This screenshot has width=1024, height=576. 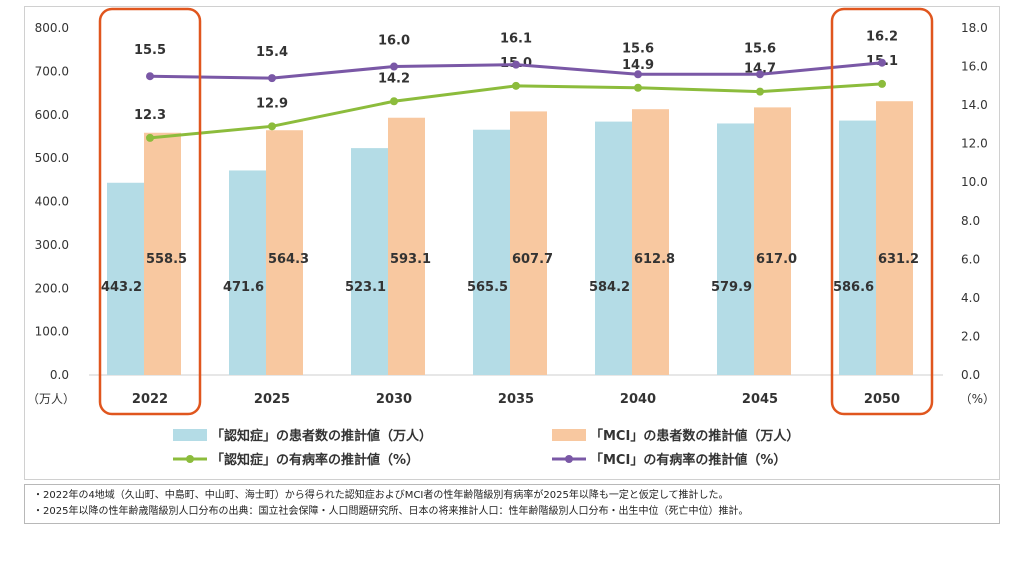 What do you see at coordinates (487, 287) in the screenshot?
I see `bar-data-label: 565.5` at bounding box center [487, 287].